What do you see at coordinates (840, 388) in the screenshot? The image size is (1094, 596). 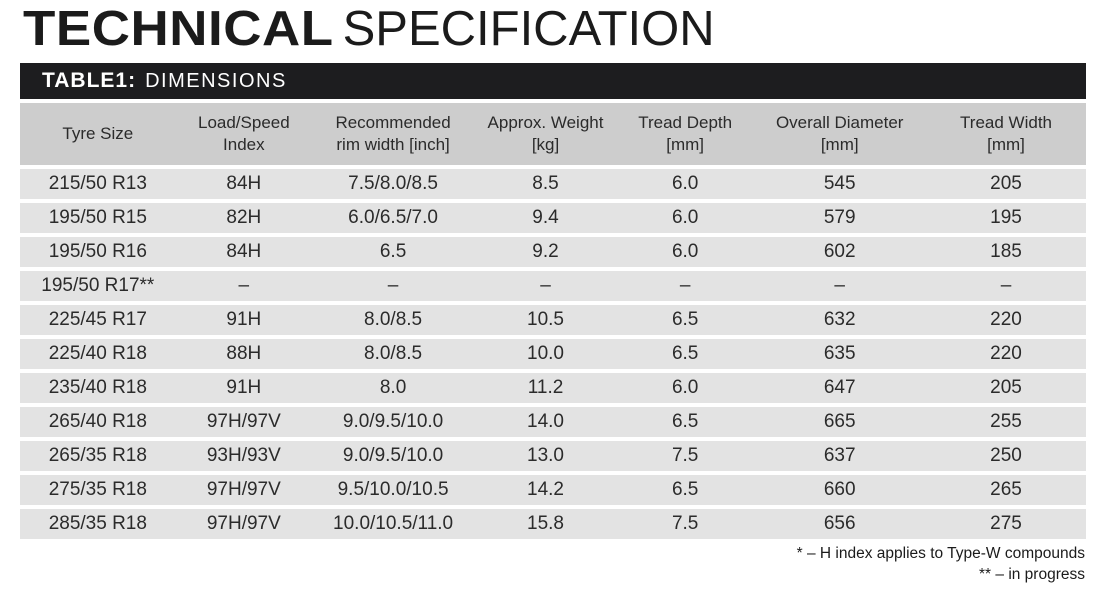 I see `table-cell: 647` at bounding box center [840, 388].